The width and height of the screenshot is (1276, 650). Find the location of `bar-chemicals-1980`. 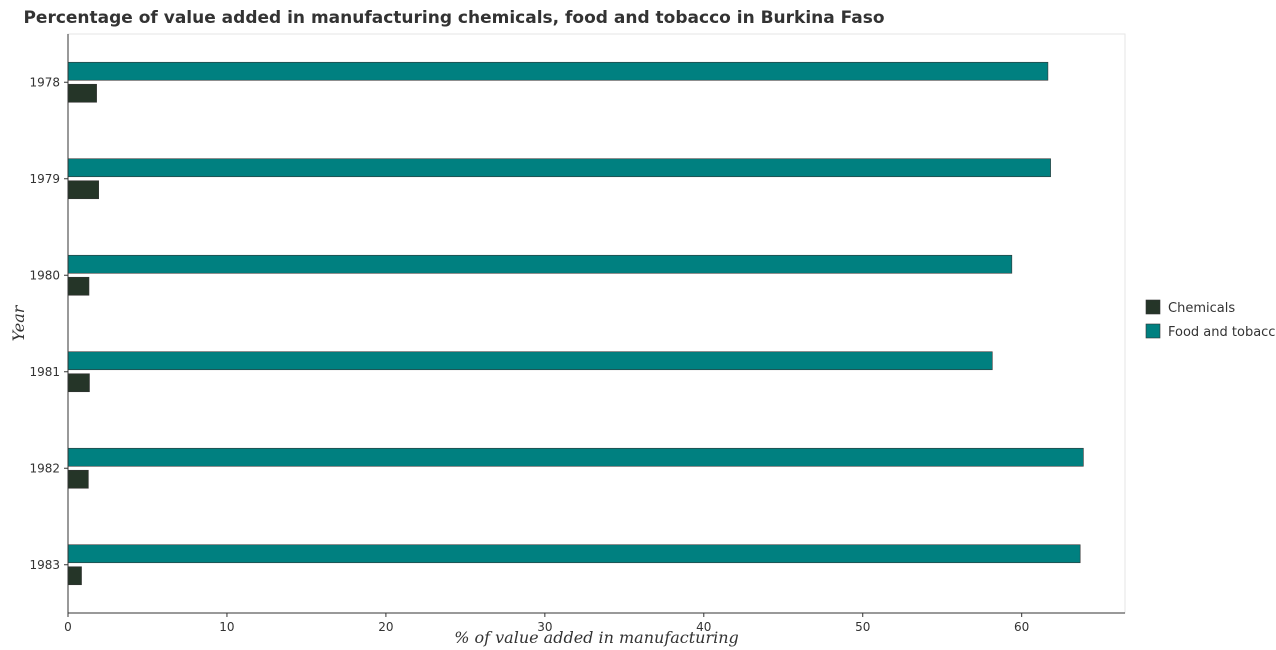

bar-chemicals-1980 is located at coordinates (78, 286).